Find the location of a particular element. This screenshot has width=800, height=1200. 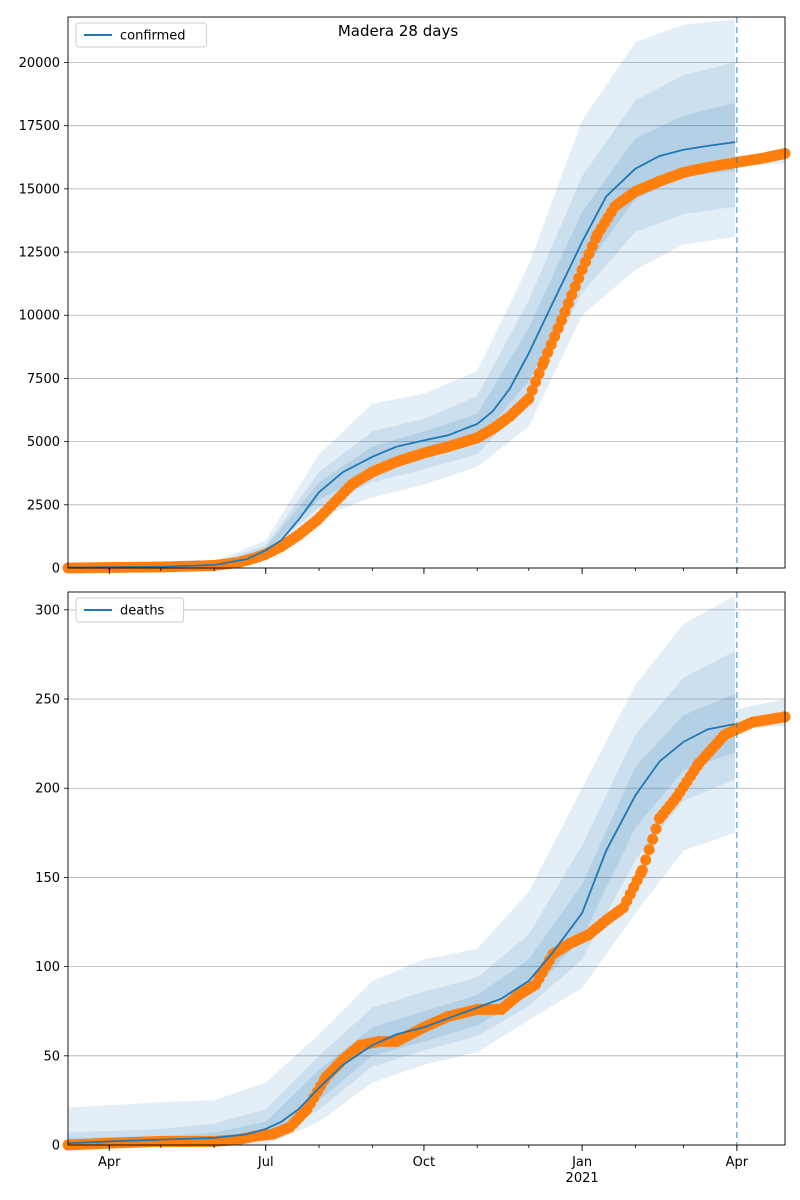

y-tick-label: 17500 is located at coordinates (39, 126).